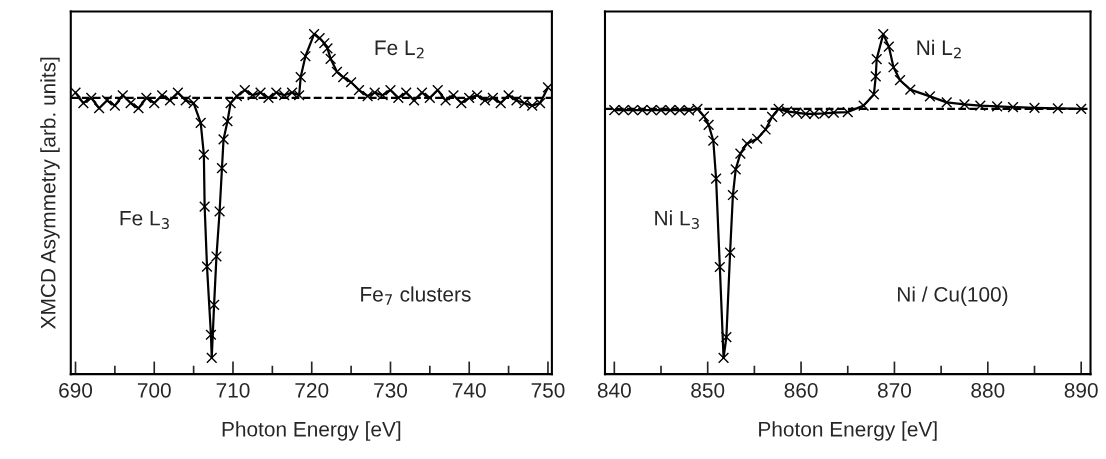 The height and width of the screenshot is (459, 1106). Describe the element at coordinates (708, 390) in the screenshot. I see `x-tick-label: 850` at that location.